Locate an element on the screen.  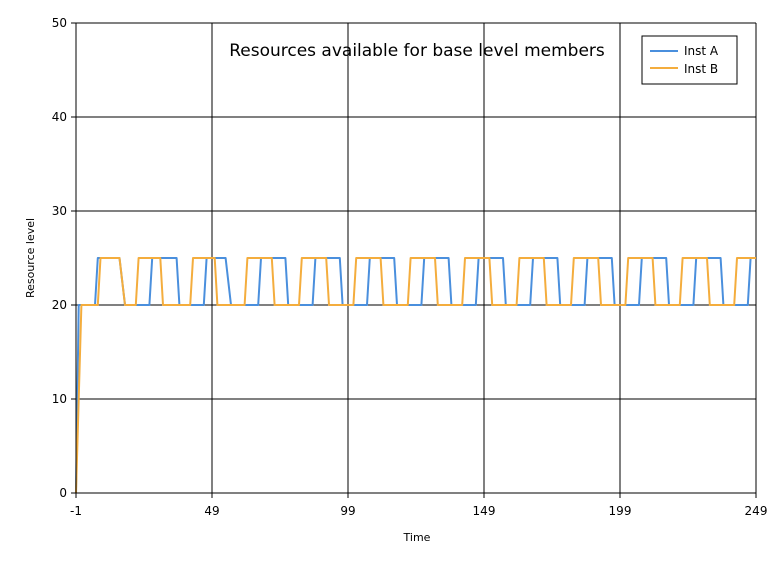
x-tick-label: 149 is located at coordinates (484, 511).